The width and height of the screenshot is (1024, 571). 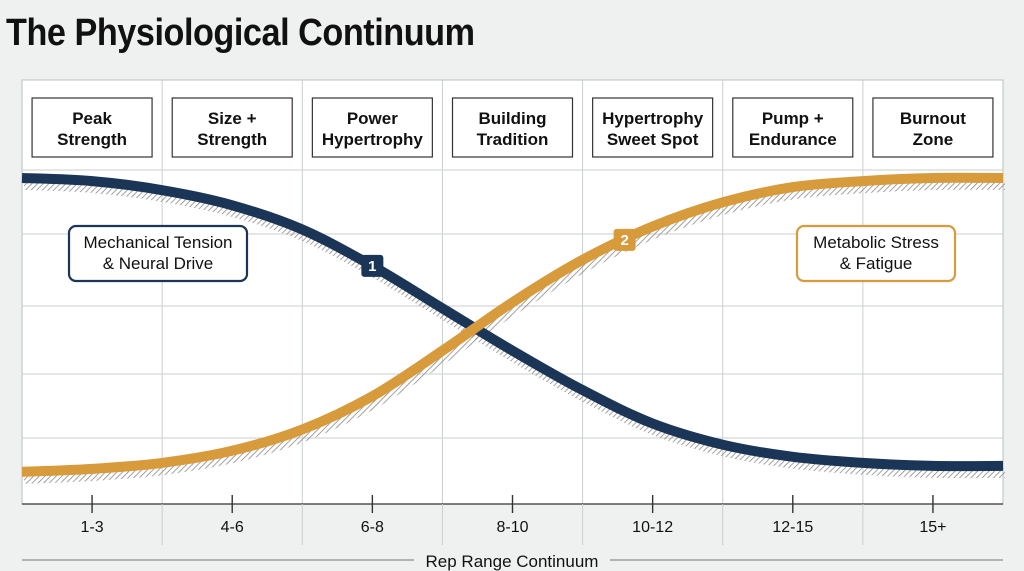 I want to click on zone-label: Building, so click(x=513, y=118).